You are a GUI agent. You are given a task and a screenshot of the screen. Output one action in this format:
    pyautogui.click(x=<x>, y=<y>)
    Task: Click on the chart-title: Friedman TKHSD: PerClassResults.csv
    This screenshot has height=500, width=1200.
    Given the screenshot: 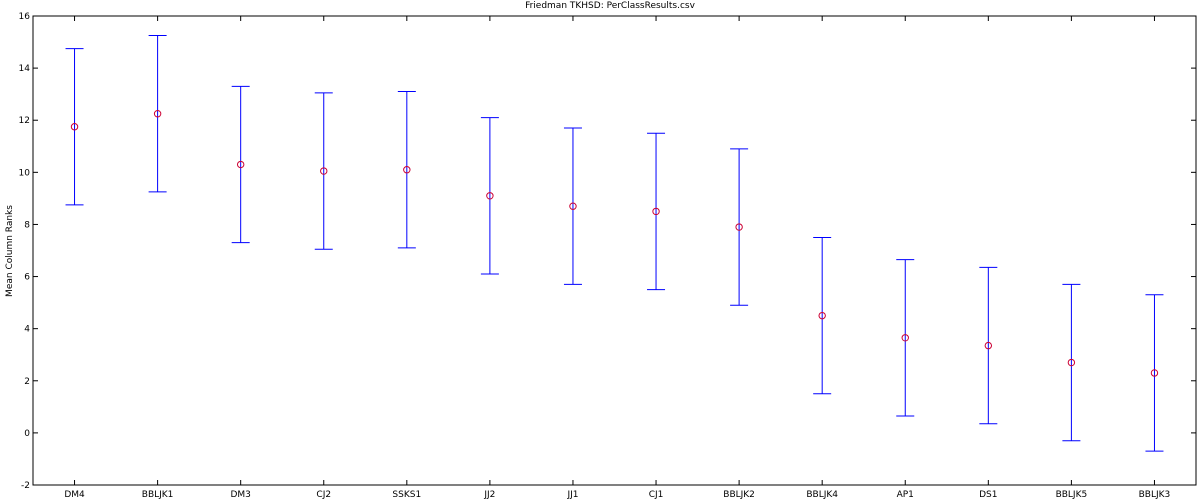 What is the action you would take?
    pyautogui.click(x=610, y=6)
    